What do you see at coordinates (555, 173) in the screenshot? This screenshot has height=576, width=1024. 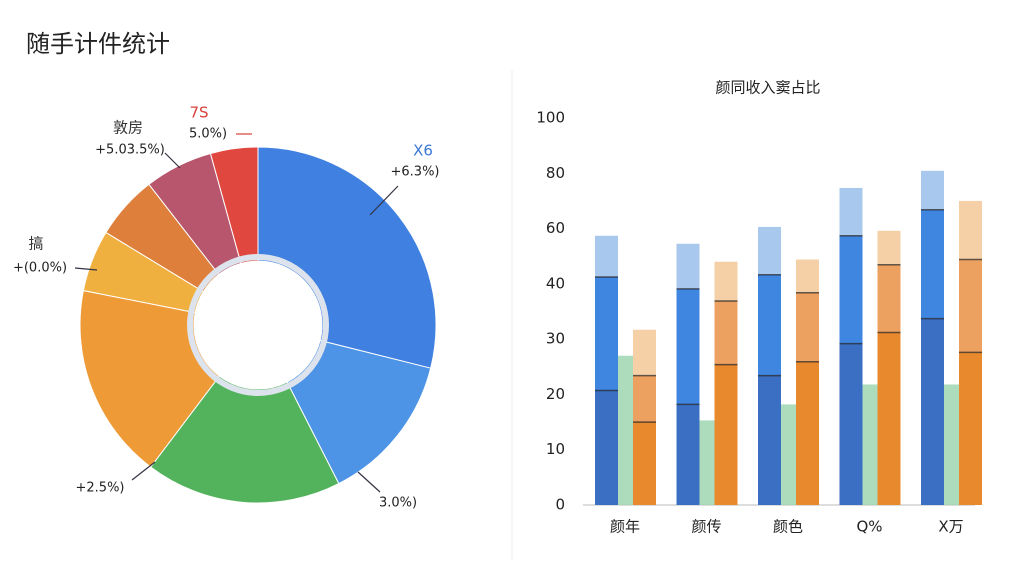 I see `y-tick-label: 80` at bounding box center [555, 173].